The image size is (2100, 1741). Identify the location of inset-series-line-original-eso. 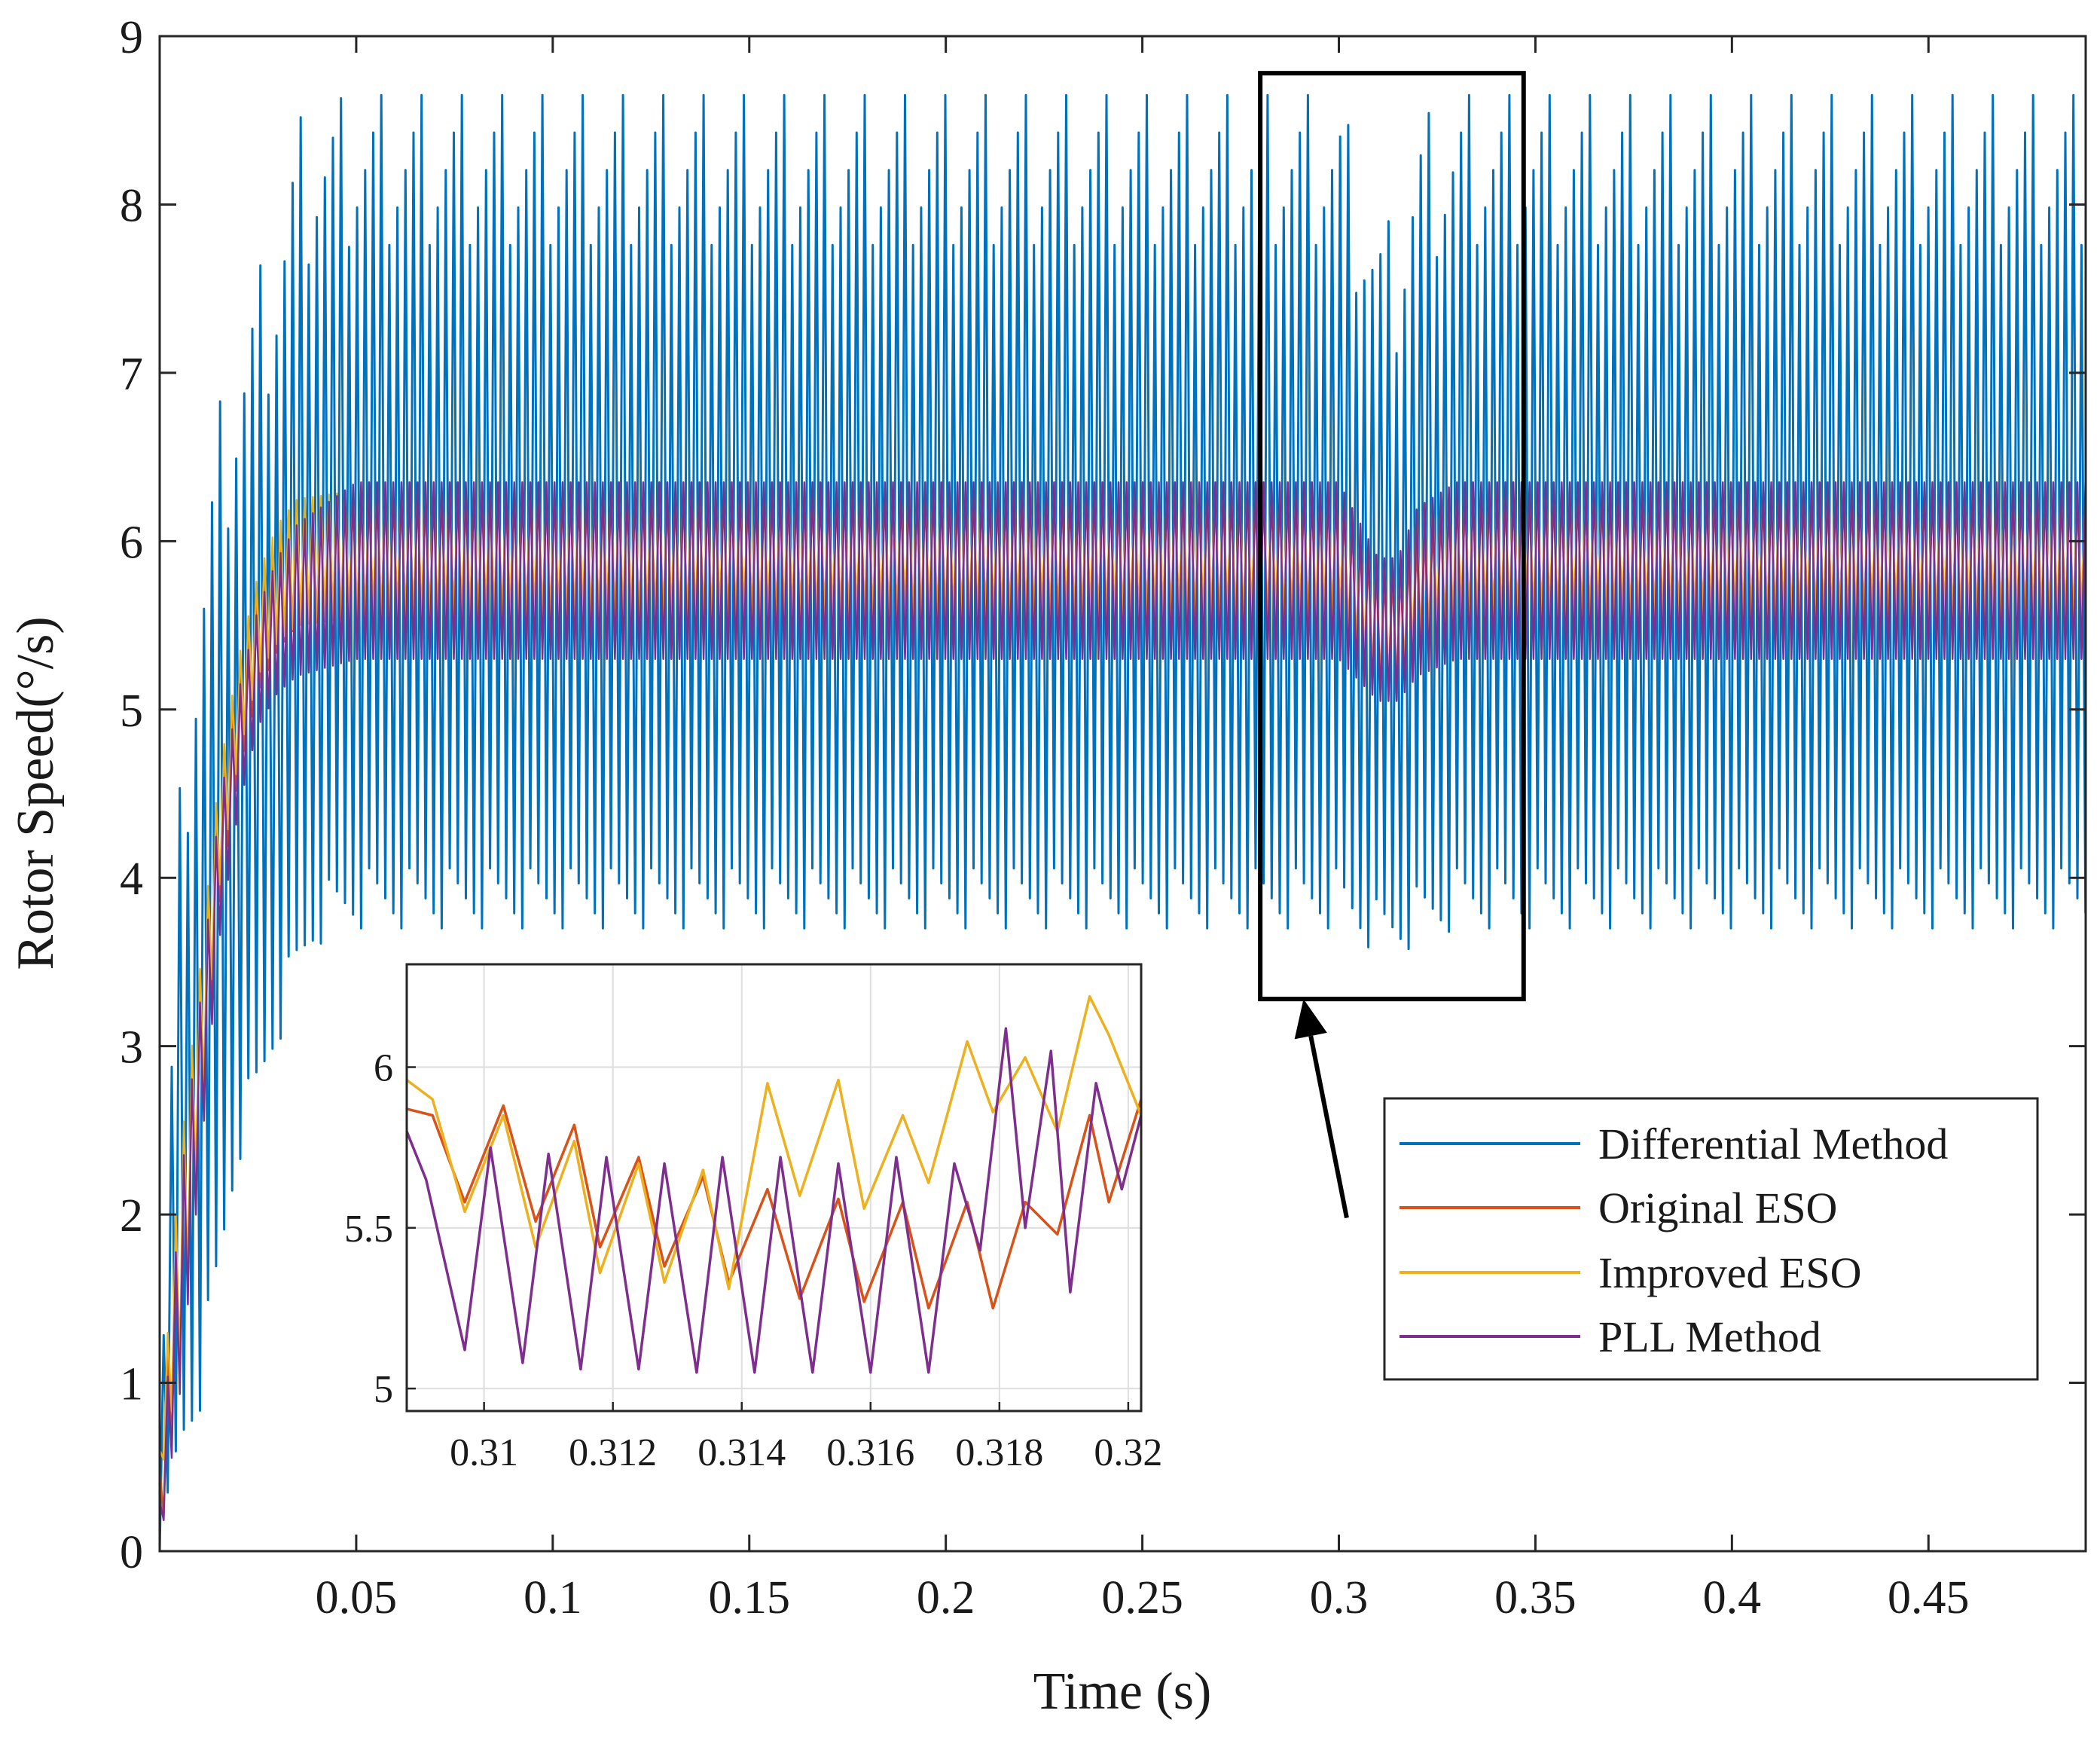
(774, 1204).